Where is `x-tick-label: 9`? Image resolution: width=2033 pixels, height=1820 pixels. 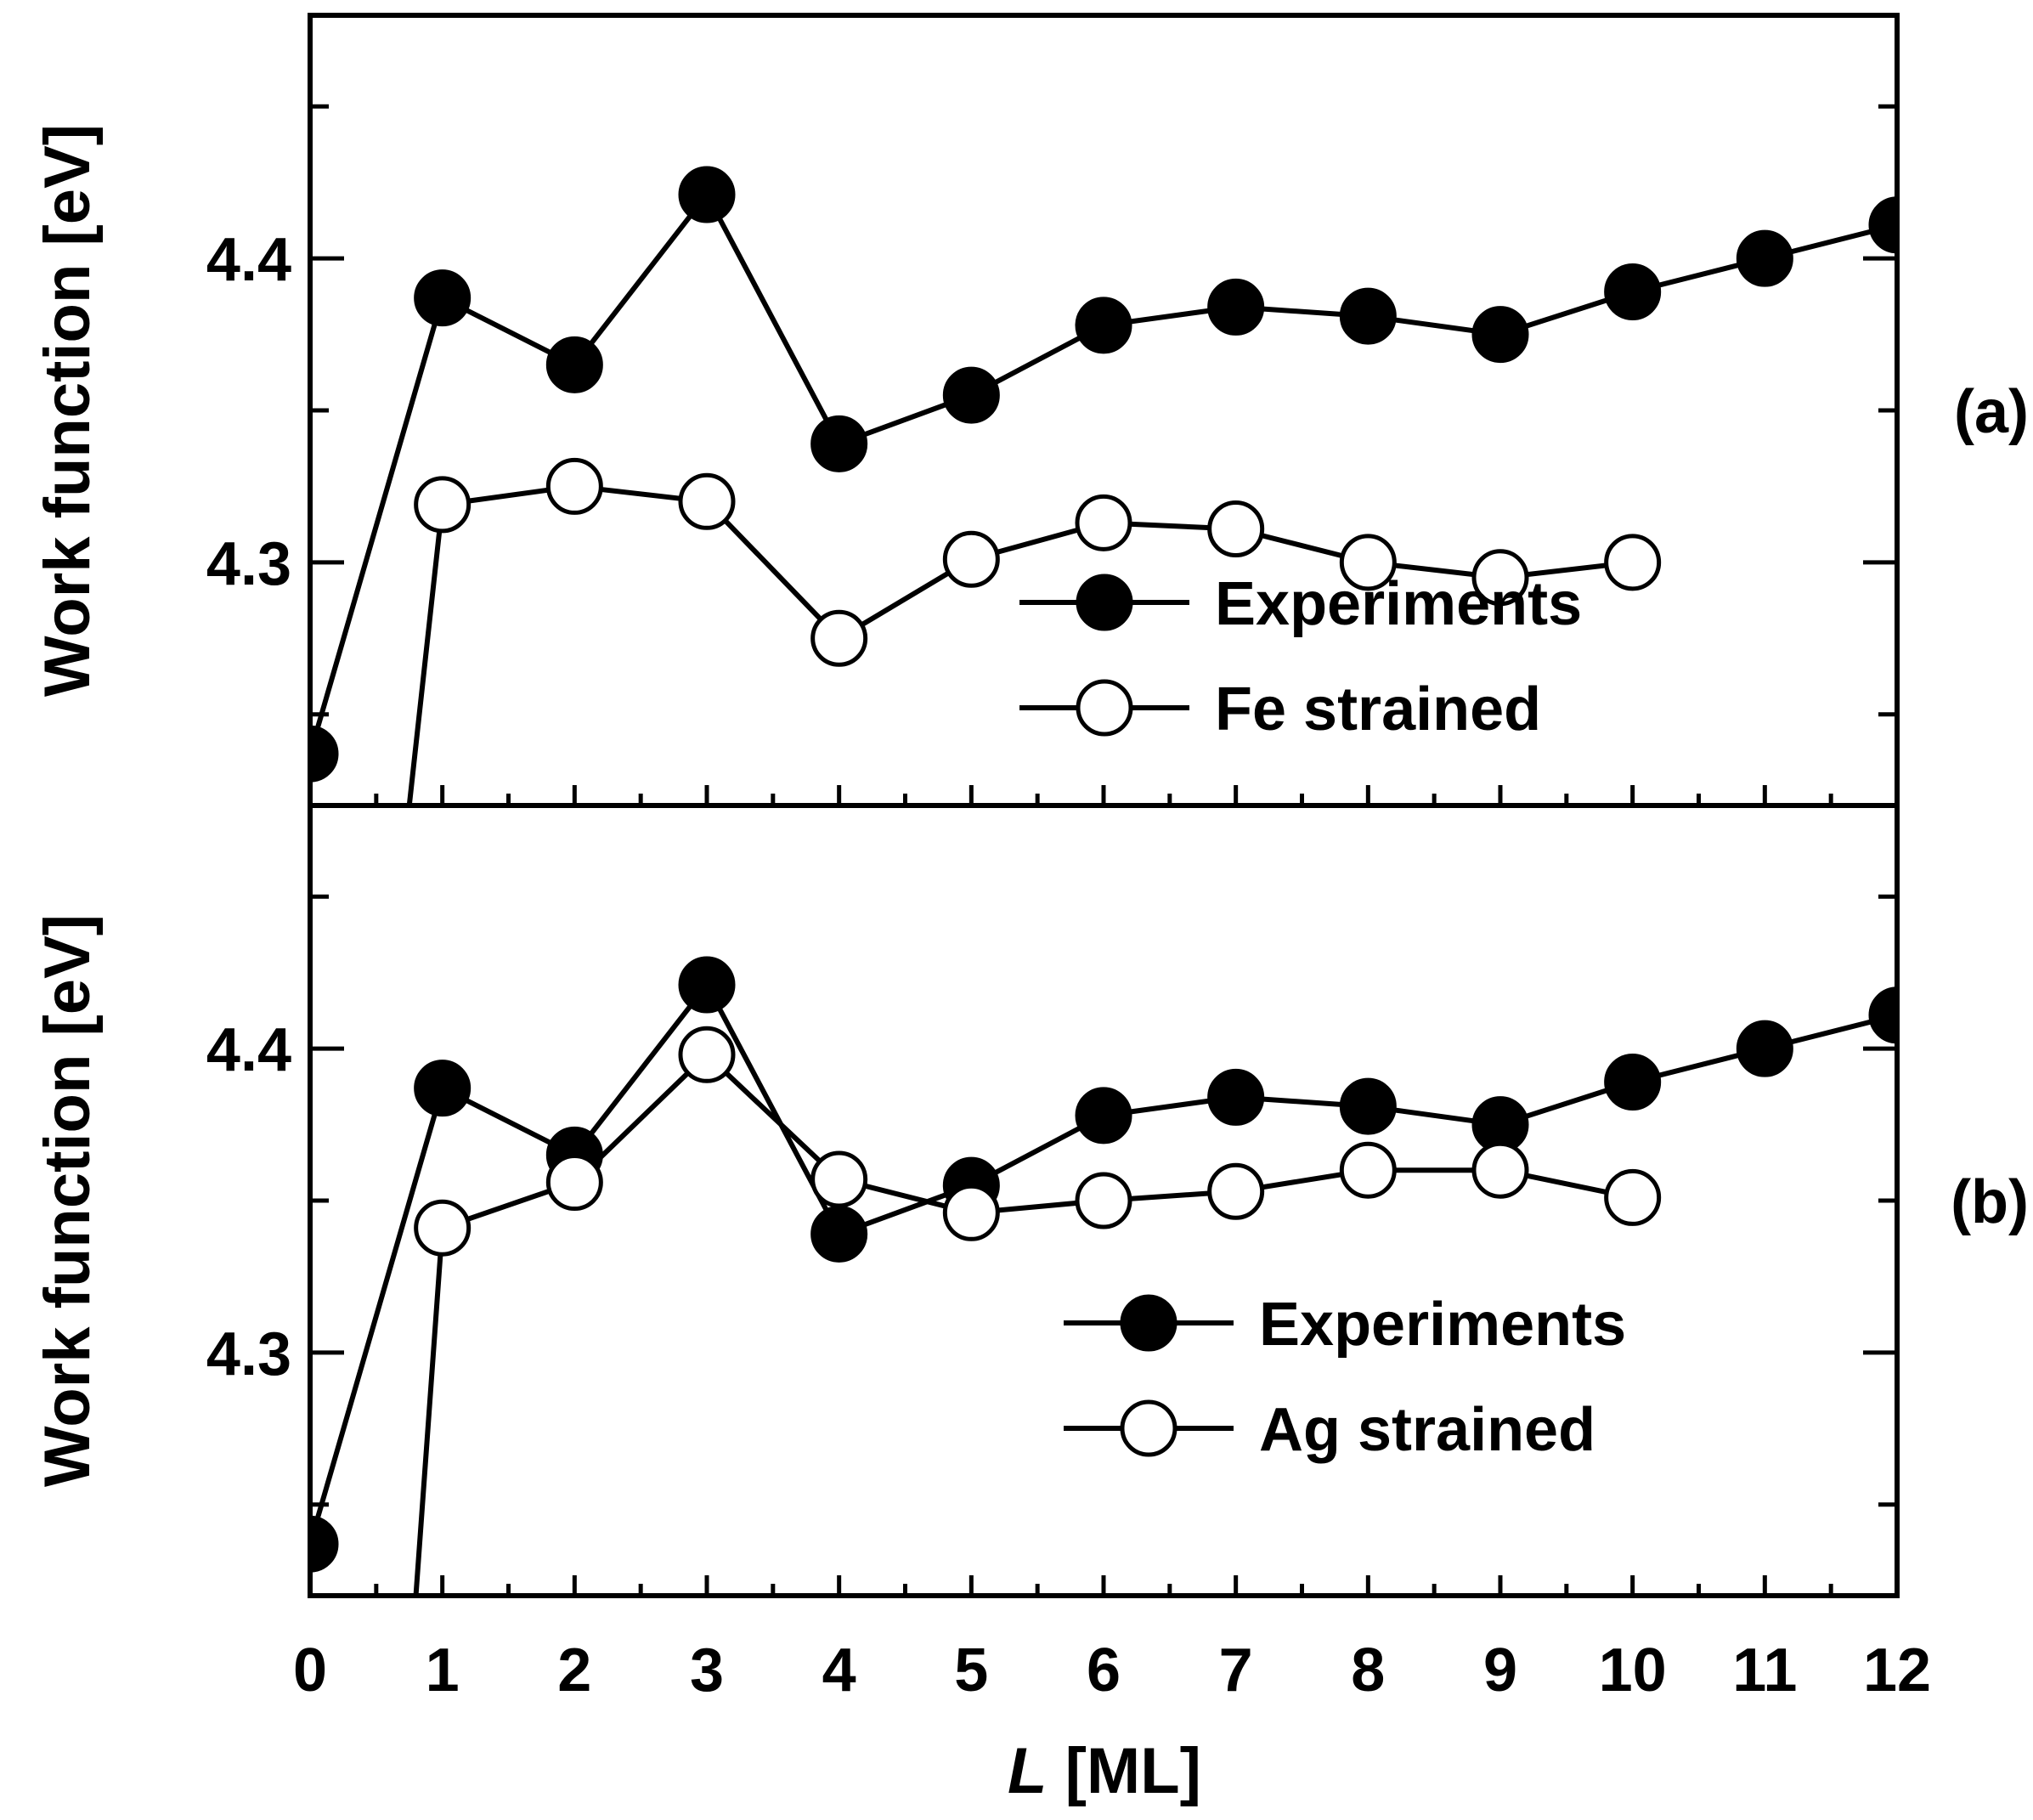 x-tick-label: 9 is located at coordinates (1500, 1670).